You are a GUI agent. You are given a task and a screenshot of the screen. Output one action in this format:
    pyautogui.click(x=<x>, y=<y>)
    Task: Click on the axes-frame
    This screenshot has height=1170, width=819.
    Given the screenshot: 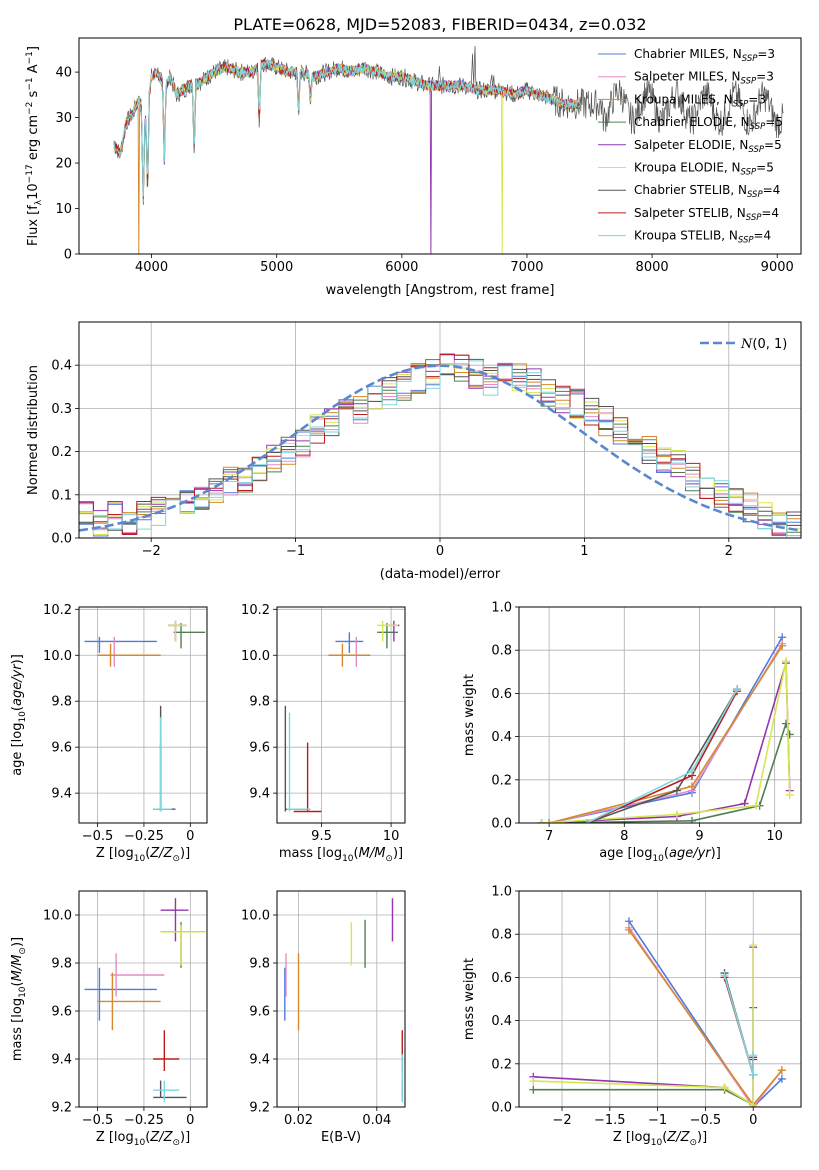 What is the action you would take?
    pyautogui.click(x=660, y=715)
    